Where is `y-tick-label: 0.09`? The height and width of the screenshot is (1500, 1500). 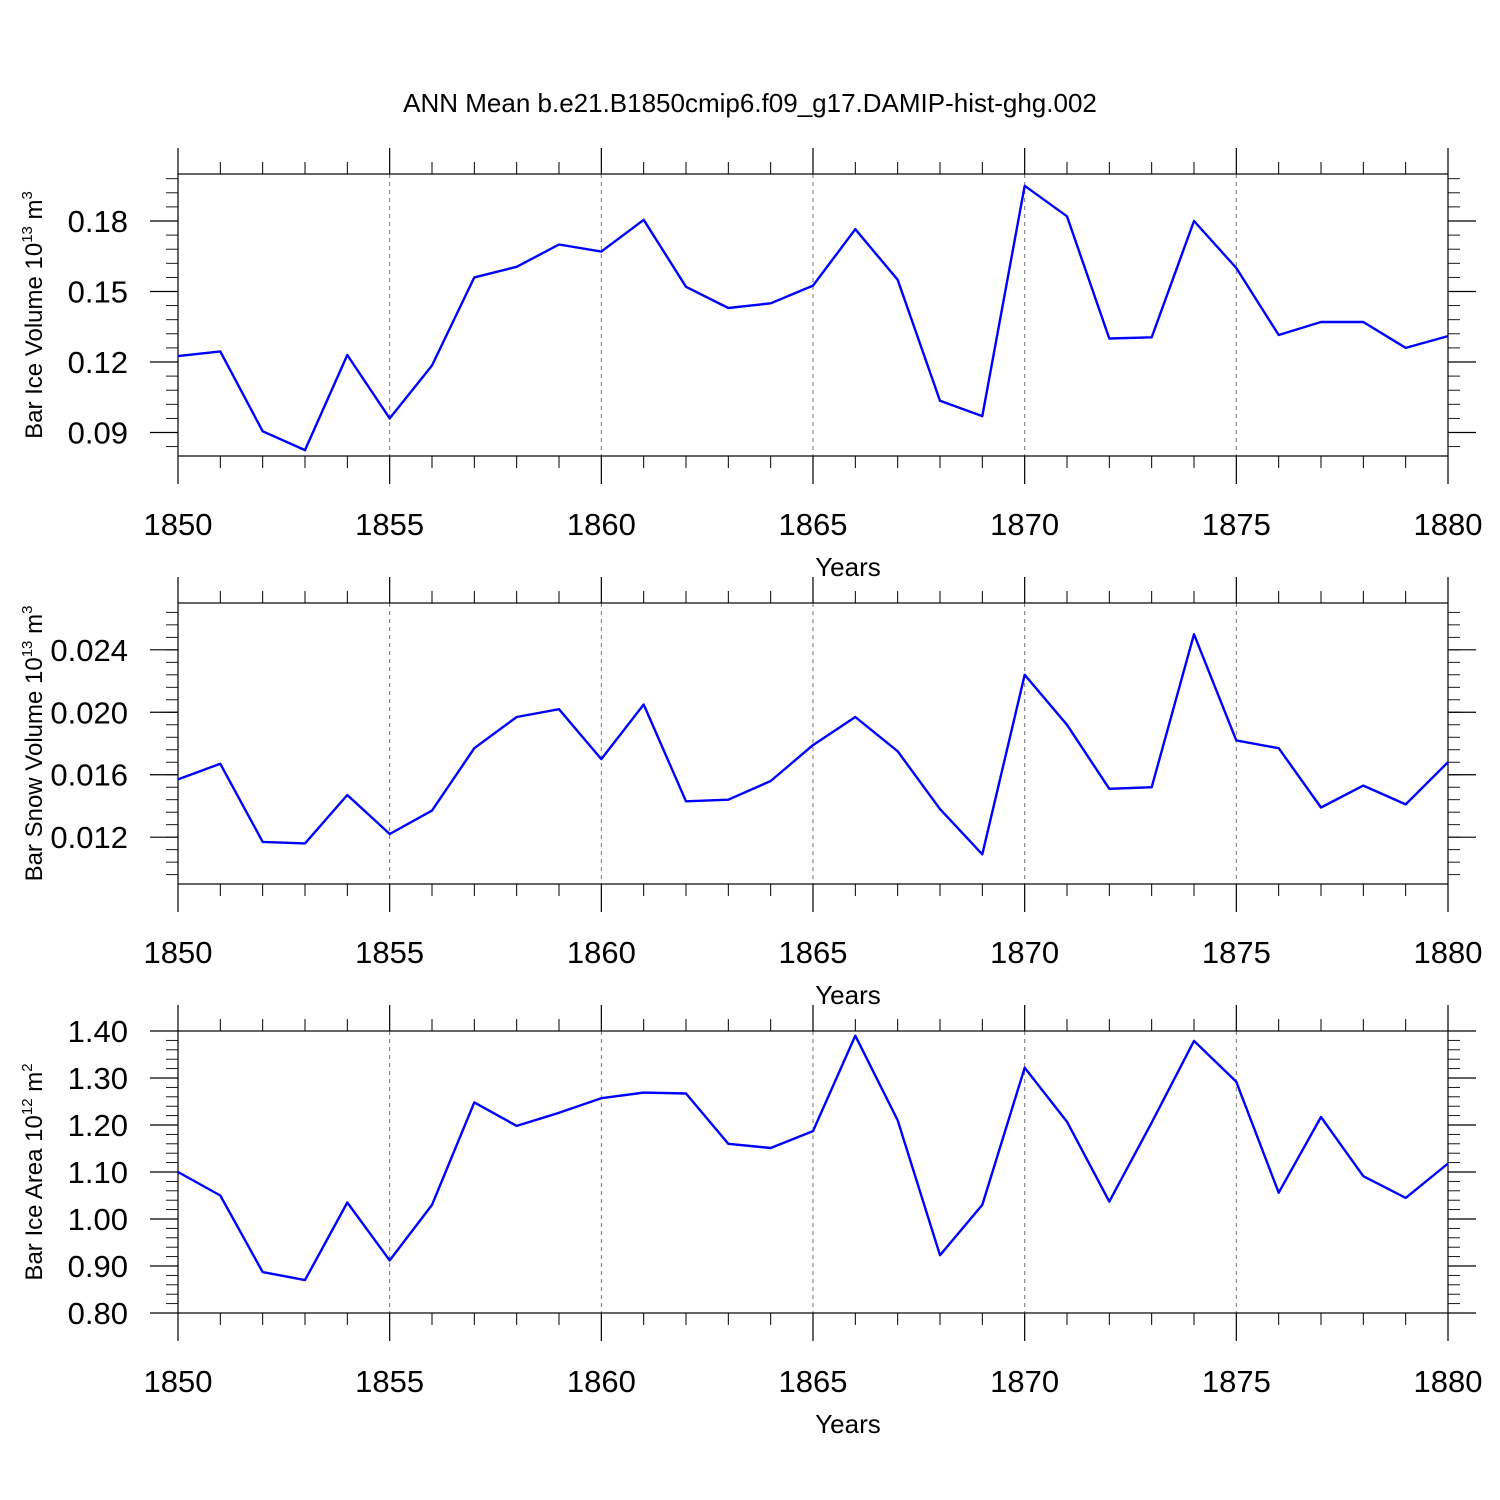
y-tick-label: 0.09 is located at coordinates (98, 433).